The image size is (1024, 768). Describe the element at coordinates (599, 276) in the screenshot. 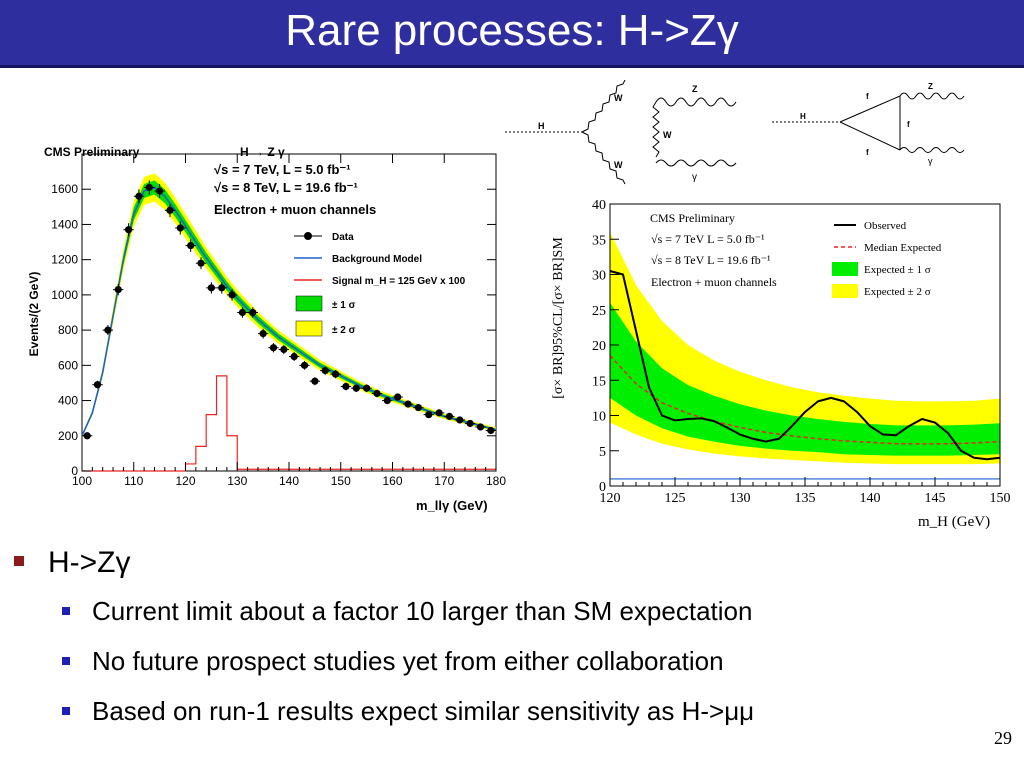

I see `y-tick-label: 30` at that location.